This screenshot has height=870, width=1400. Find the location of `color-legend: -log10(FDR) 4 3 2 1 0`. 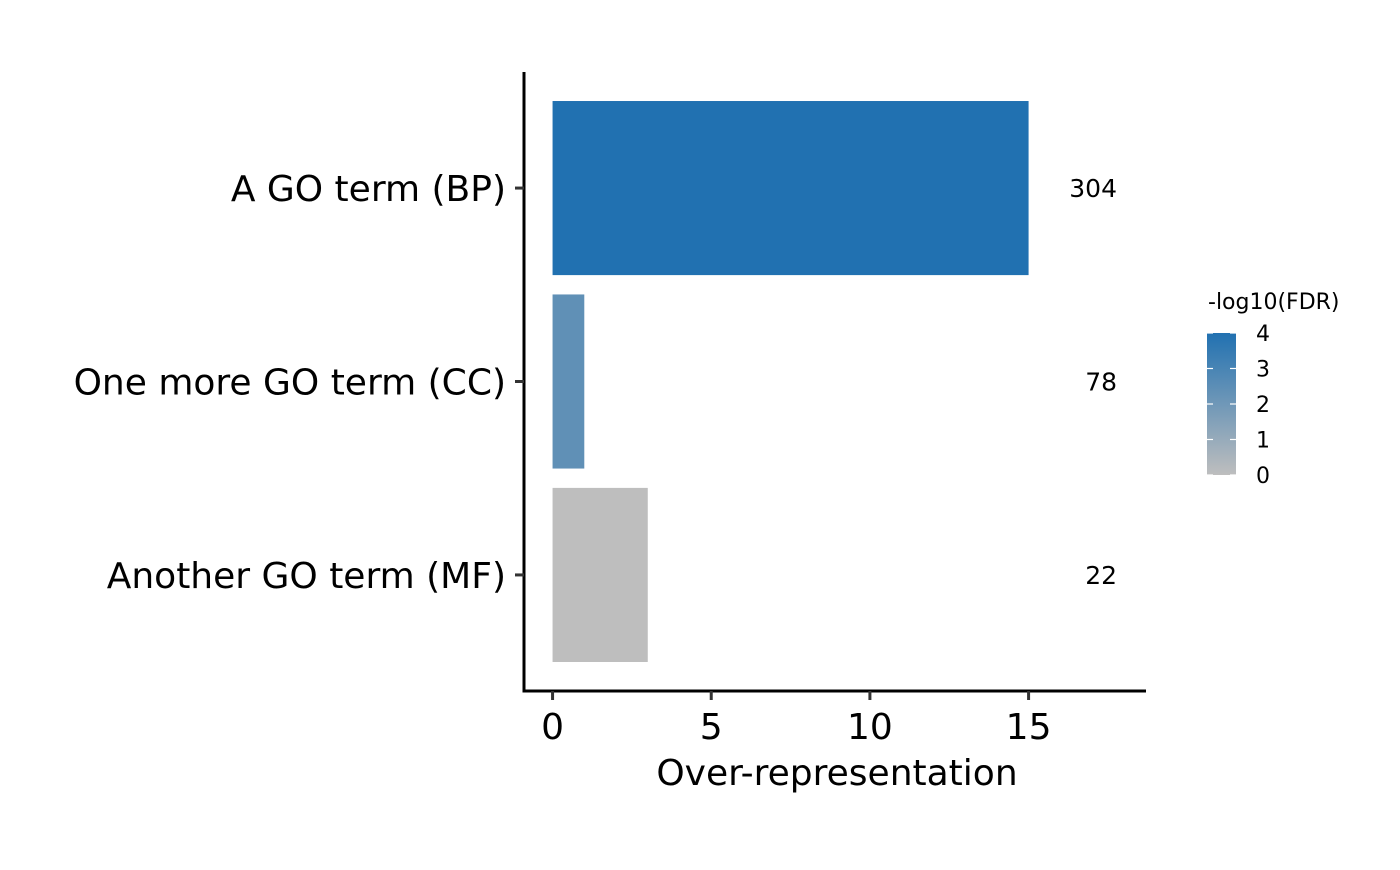

color-legend: -log10(FDR) 4 3 2 1 0 is located at coordinates (1273, 389).